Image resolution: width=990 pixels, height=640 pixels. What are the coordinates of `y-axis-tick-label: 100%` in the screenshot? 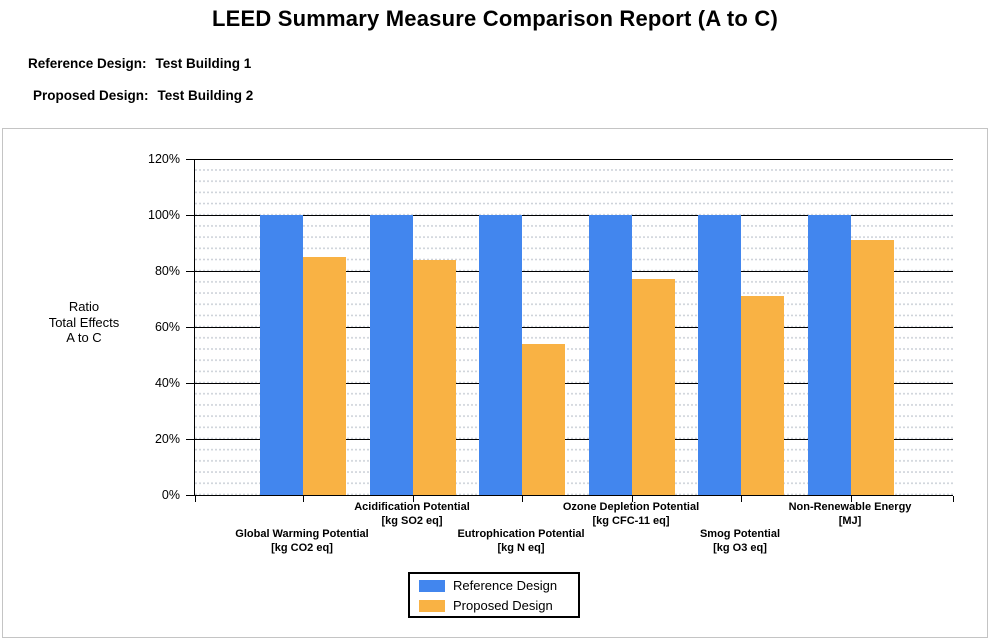 It's located at (164, 215).